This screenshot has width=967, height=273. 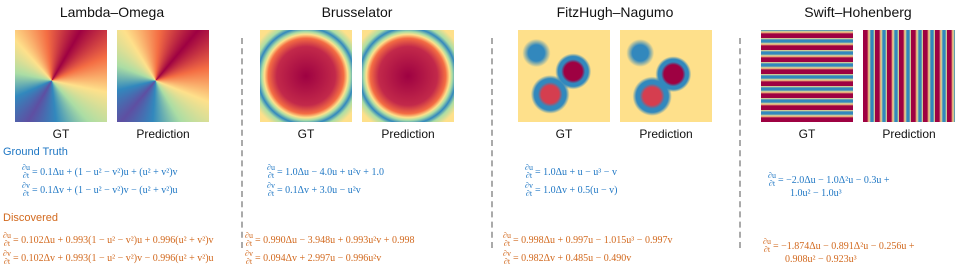 I want to click on equation: ∂v ∂t = 0.1Δv + 3.0u − u²v, so click(x=314, y=190).